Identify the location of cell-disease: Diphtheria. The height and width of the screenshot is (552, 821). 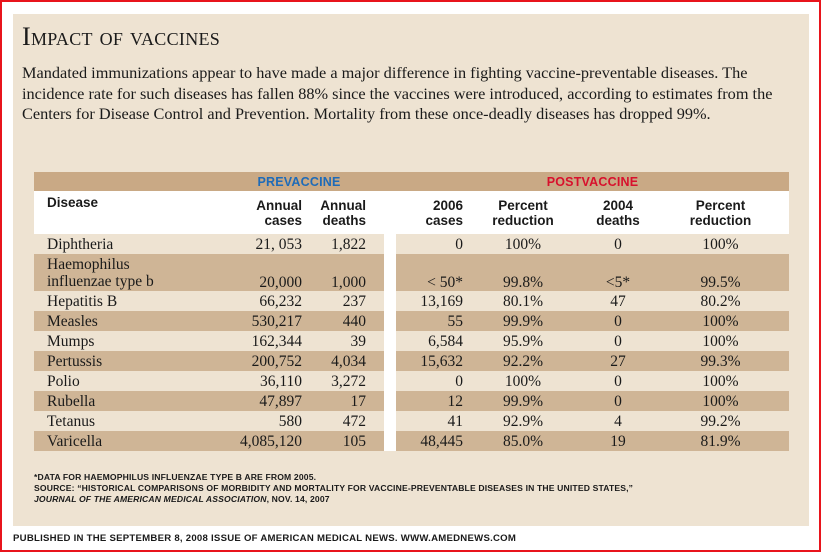
(124, 244).